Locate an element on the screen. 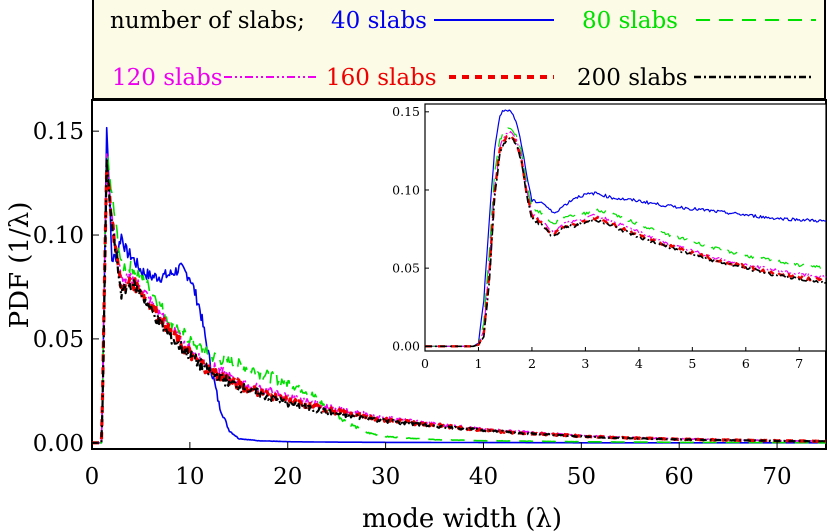 The image size is (830, 532). inset-xtick-label: 0 is located at coordinates (425, 363).